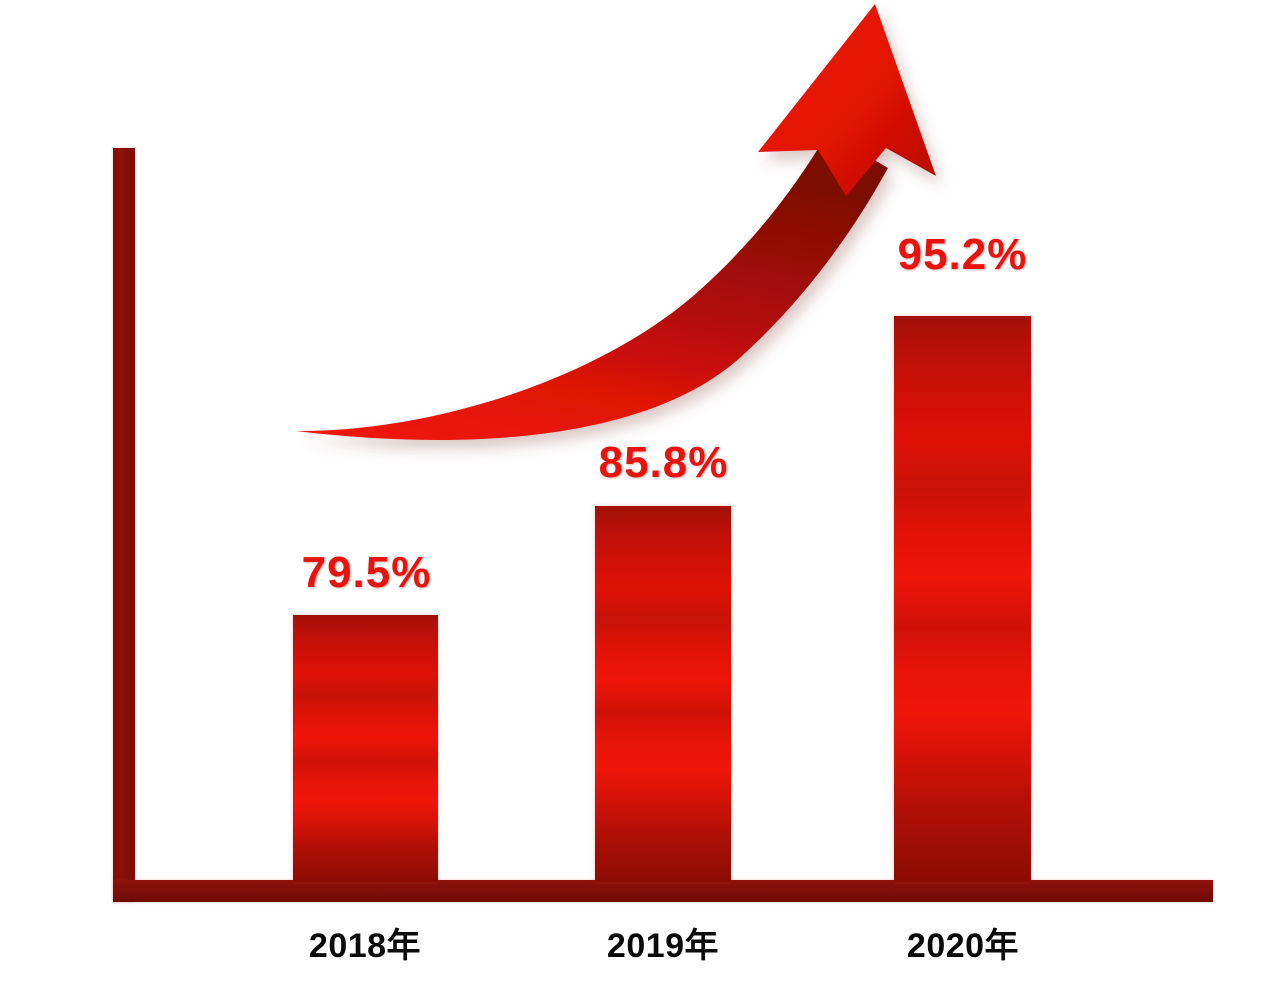  What do you see at coordinates (366, 572) in the screenshot?
I see `value-label-2018: 79.5%` at bounding box center [366, 572].